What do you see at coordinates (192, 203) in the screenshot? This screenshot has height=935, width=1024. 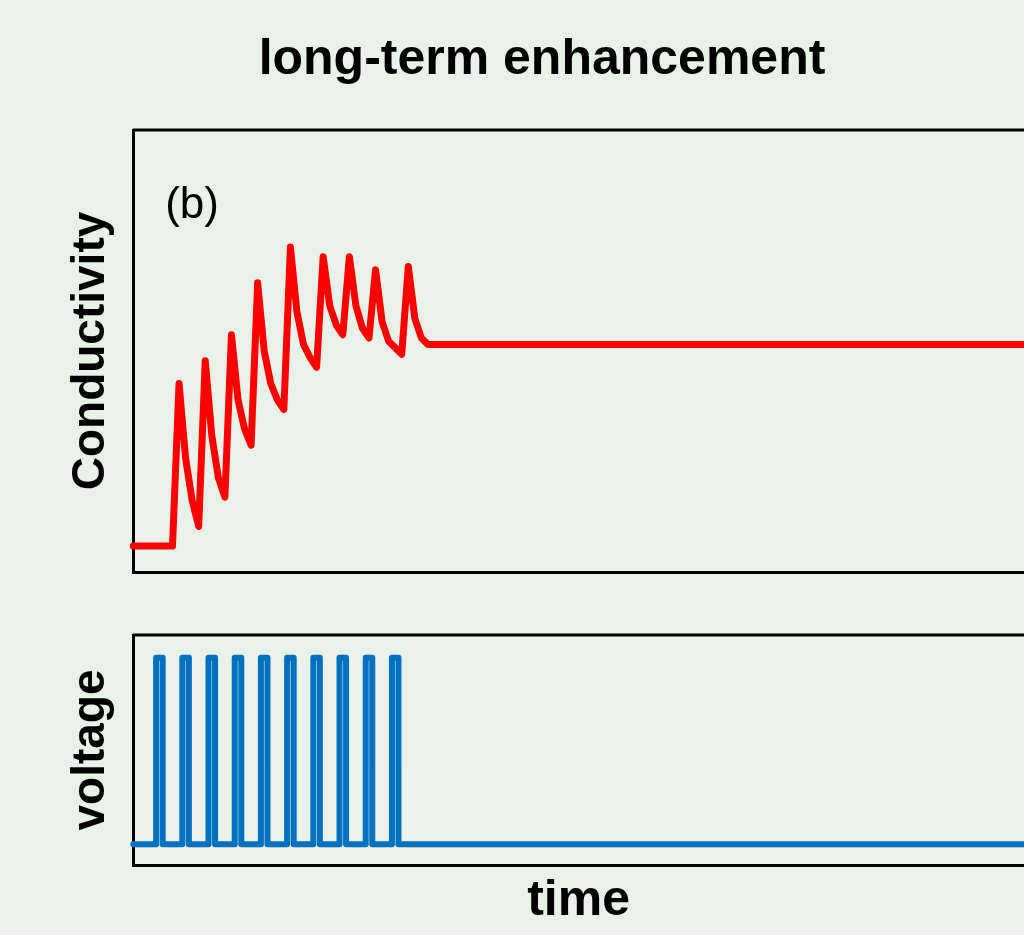 I see `text: (b)` at bounding box center [192, 203].